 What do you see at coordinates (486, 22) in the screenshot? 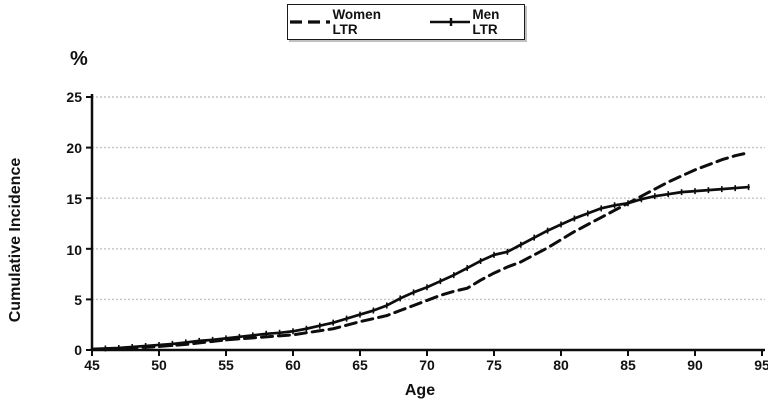
I see `legend-label-men: Men LTR` at bounding box center [486, 22].